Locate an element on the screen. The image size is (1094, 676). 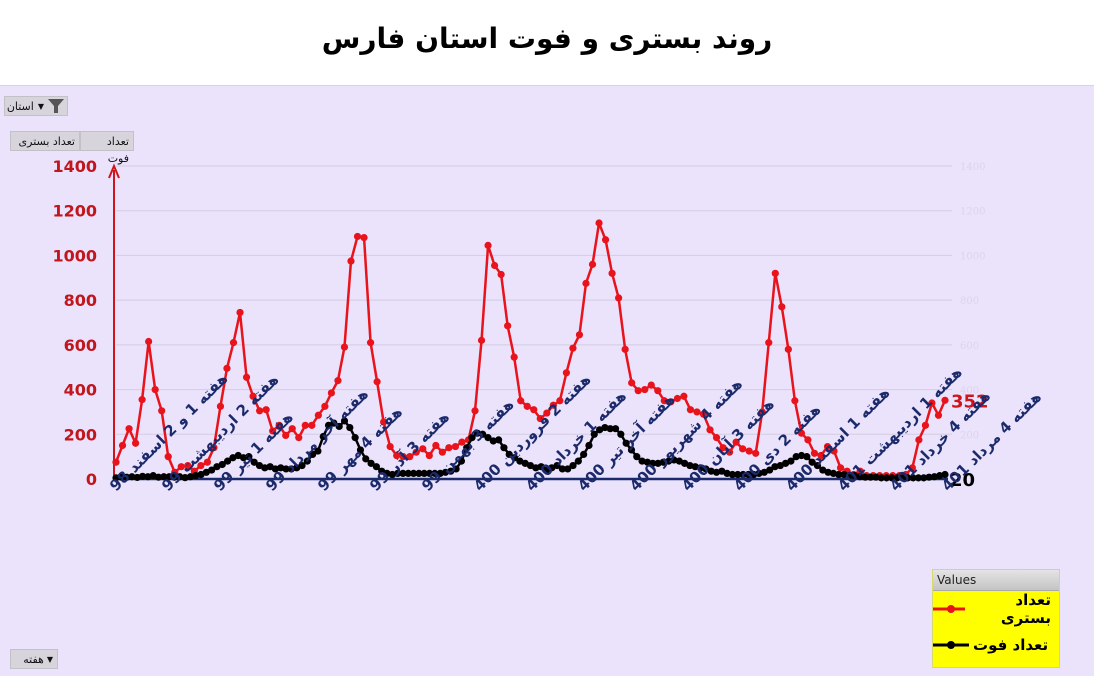
deaths-last-value: 20 is located at coordinates (962, 480).